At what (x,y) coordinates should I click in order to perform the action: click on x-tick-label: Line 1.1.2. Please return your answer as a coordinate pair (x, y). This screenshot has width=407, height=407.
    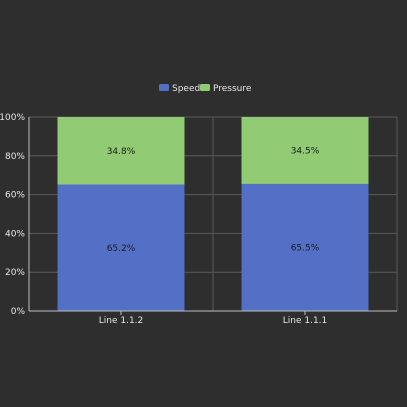
    Looking at the image, I should click on (121, 321).